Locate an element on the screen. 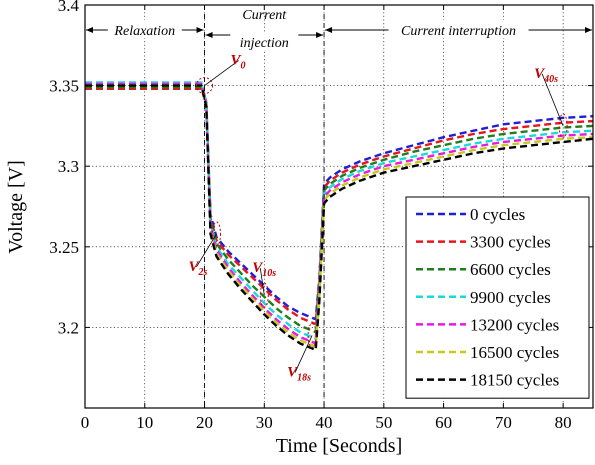  x-tick-label: 40 is located at coordinates (324, 422).